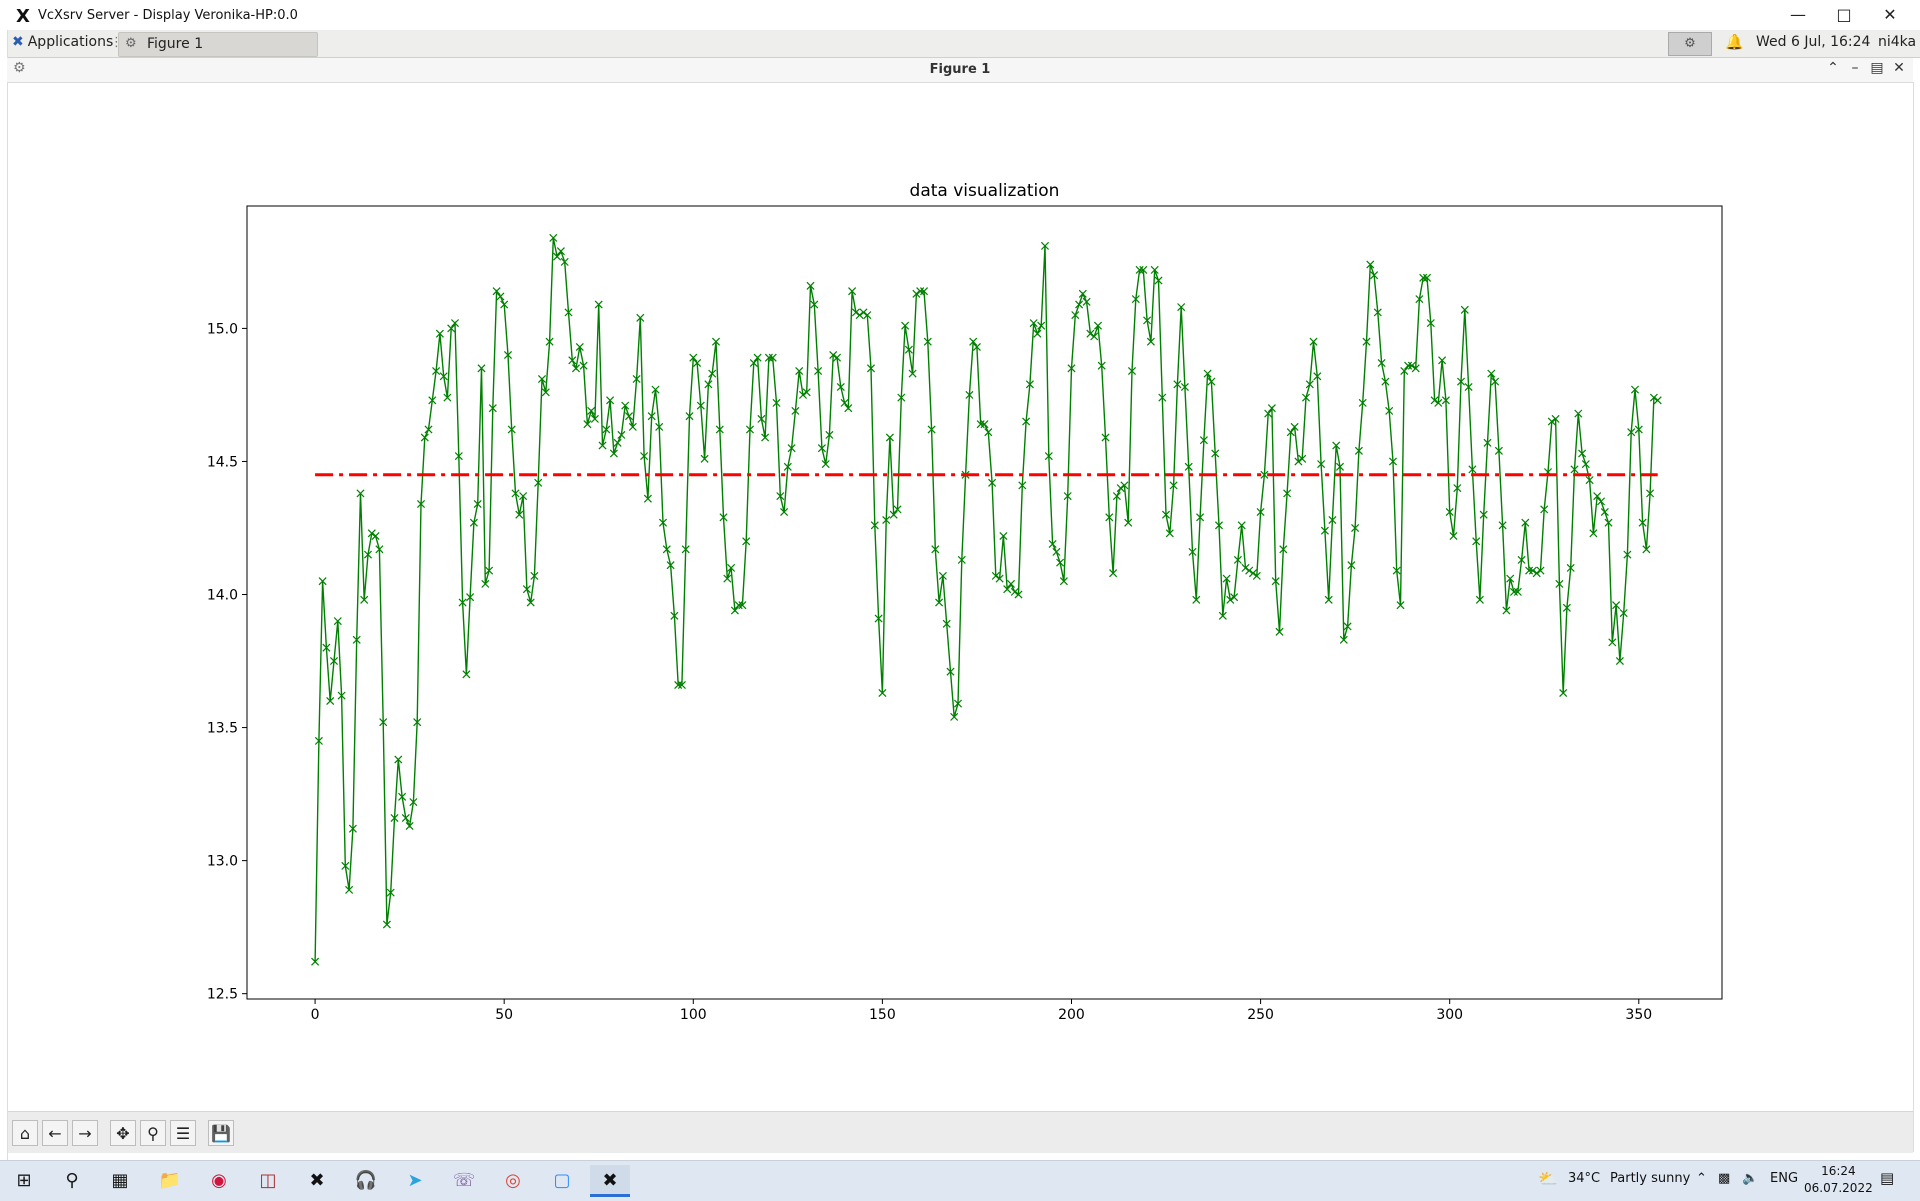 The height and width of the screenshot is (1201, 1920). Describe the element at coordinates (55, 1133) in the screenshot. I see `back-icon: ←` at that location.